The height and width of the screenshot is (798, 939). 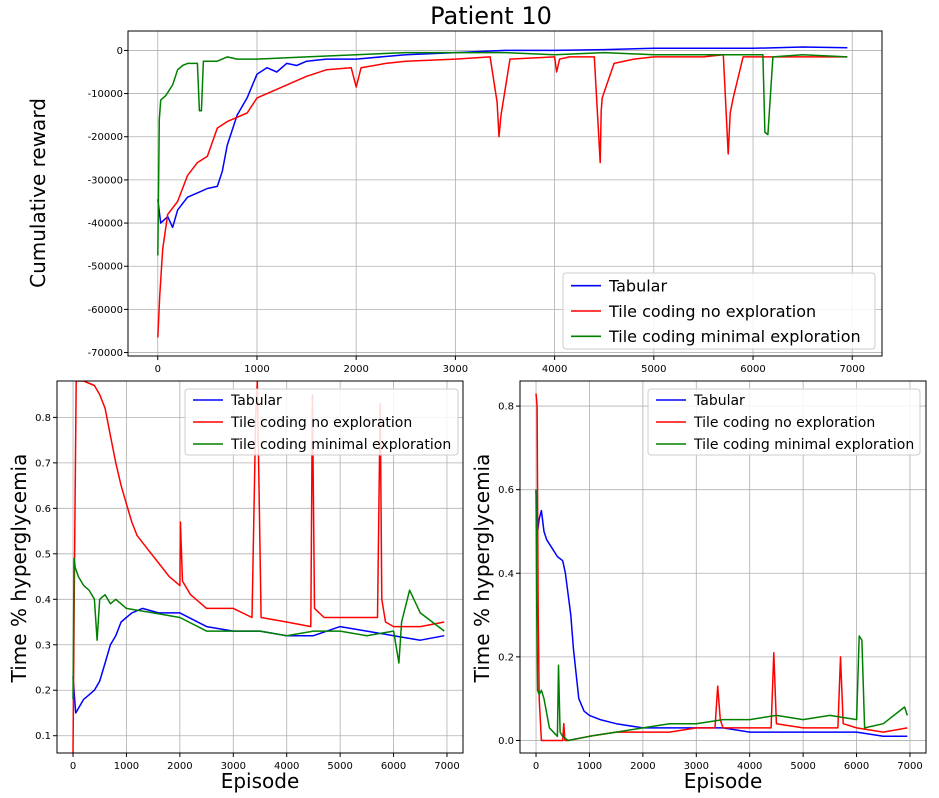 What do you see at coordinates (105, 310) in the screenshot?
I see `y-tick-label: -60000` at bounding box center [105, 310].